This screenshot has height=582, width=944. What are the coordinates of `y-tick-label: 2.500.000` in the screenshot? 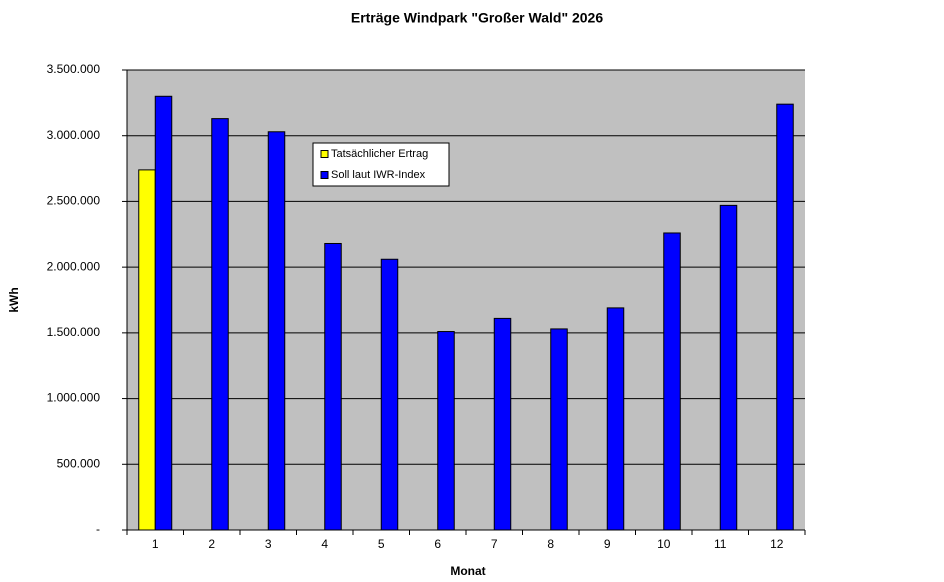 It's located at (74, 201).